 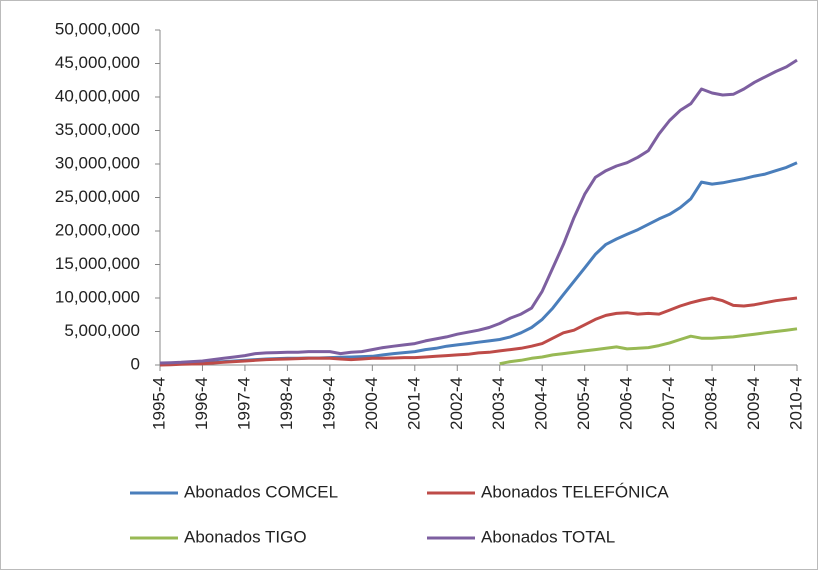 What do you see at coordinates (575, 491) in the screenshot?
I see `legend-label: Abonados TELEFÓNICA` at bounding box center [575, 491].